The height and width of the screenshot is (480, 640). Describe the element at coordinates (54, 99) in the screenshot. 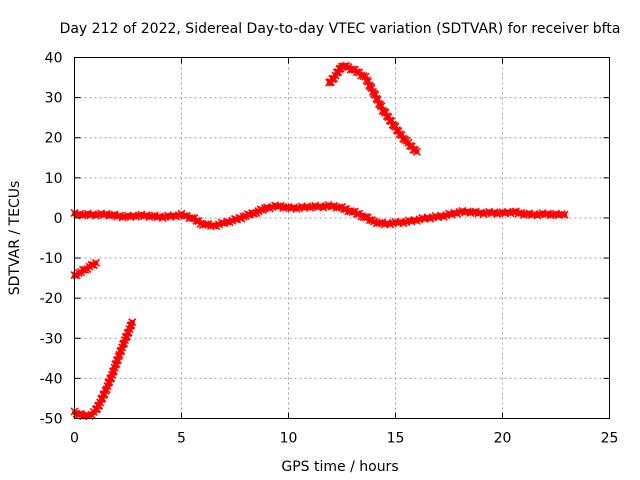

I see `y-tick-label: 30` at that location.